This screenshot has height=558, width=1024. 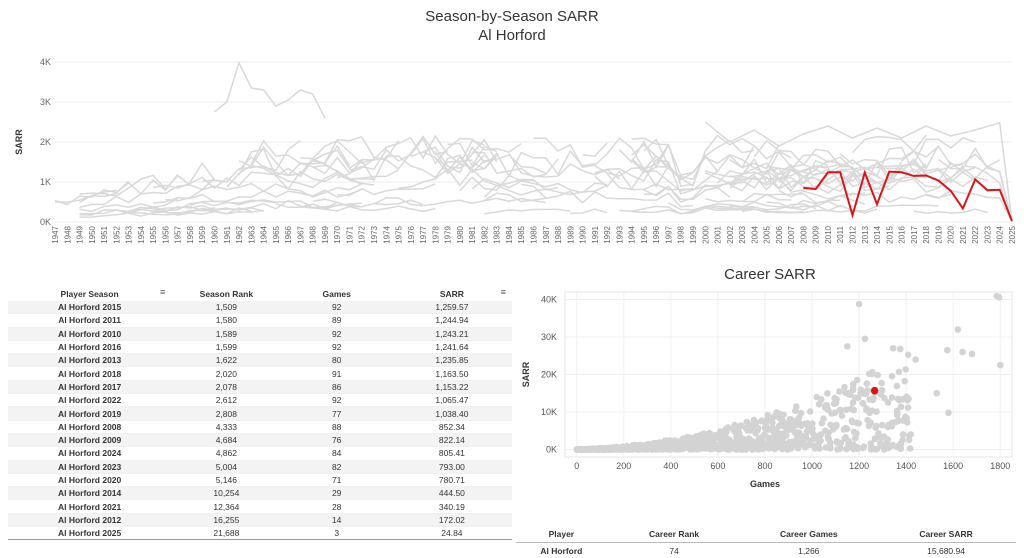 I want to click on x-tick-label: 1998, so click(x=681, y=234).